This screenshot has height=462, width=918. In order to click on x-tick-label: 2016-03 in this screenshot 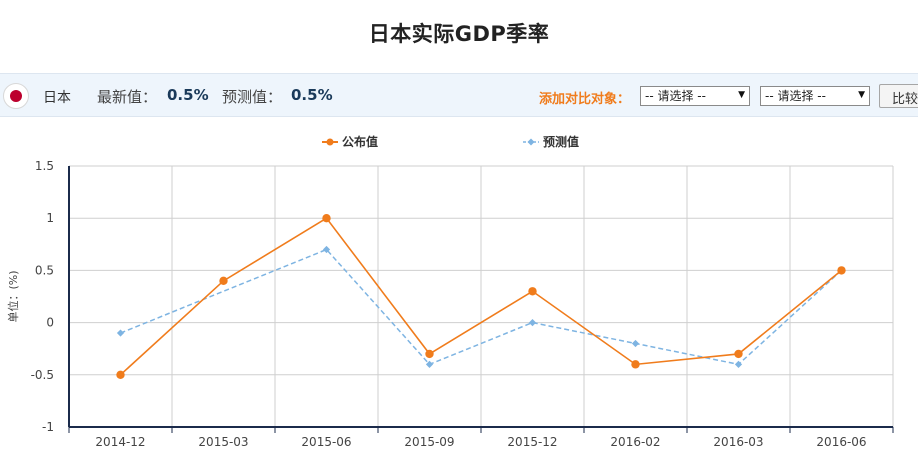, I will do `click(738, 442)`.